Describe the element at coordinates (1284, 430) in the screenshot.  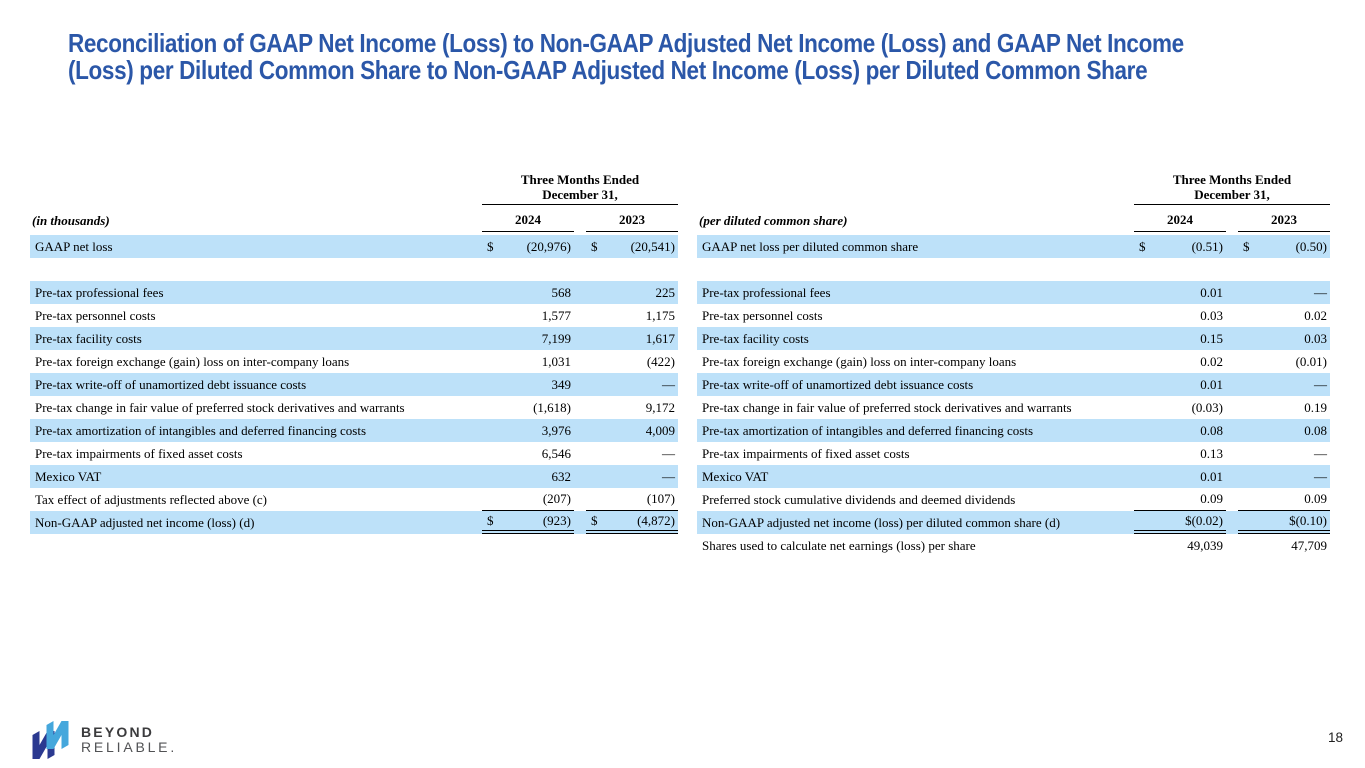
I see `value-cell: 0.08` at that location.